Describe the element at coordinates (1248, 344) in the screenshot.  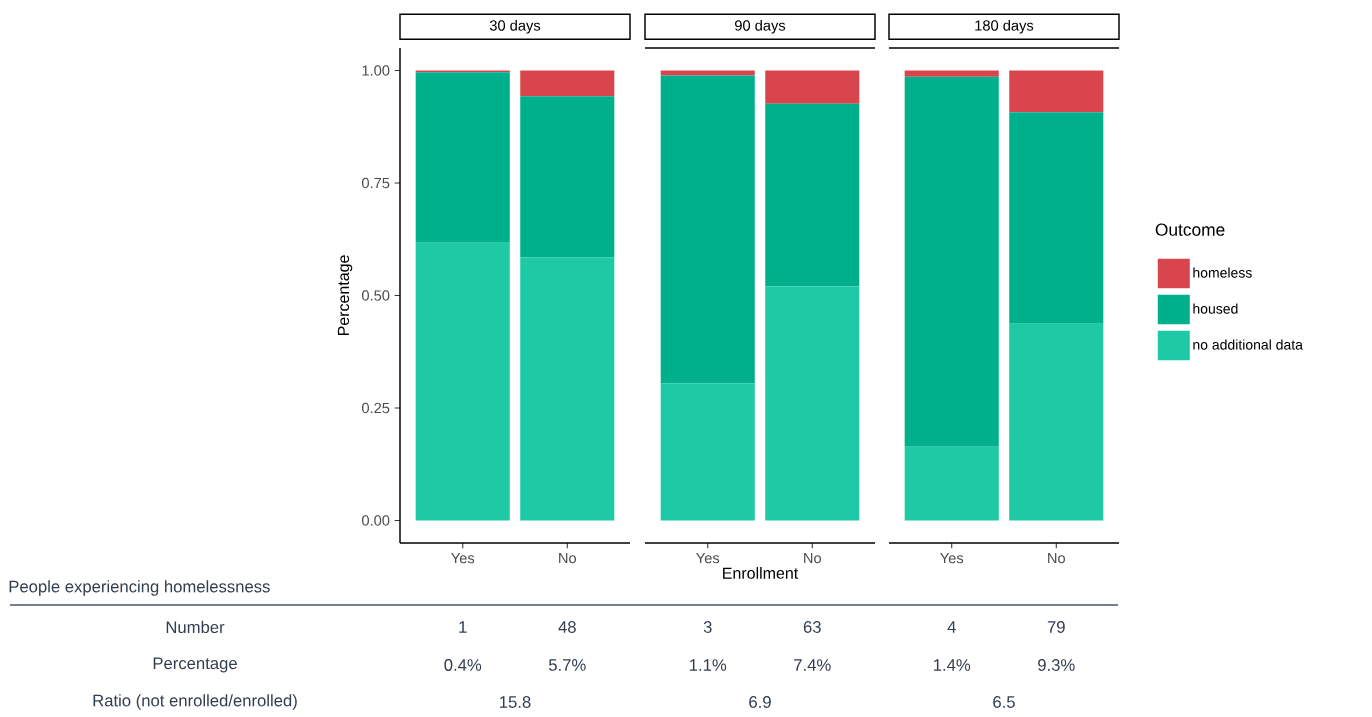
I see `legend-label: no additional data` at that location.